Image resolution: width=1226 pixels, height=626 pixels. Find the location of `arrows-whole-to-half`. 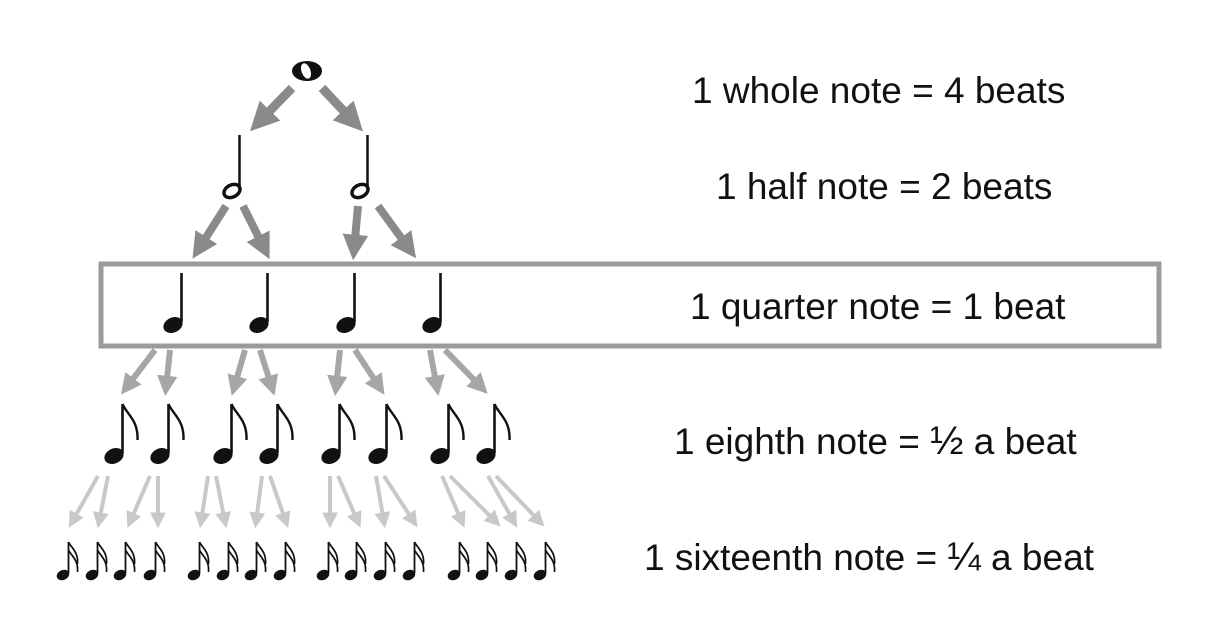

arrows-whole-to-half is located at coordinates (306, 108).